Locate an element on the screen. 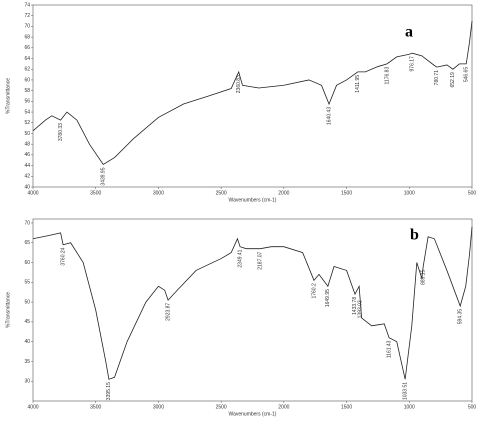  y-tick-label: 58 is located at coordinates (27, 91).